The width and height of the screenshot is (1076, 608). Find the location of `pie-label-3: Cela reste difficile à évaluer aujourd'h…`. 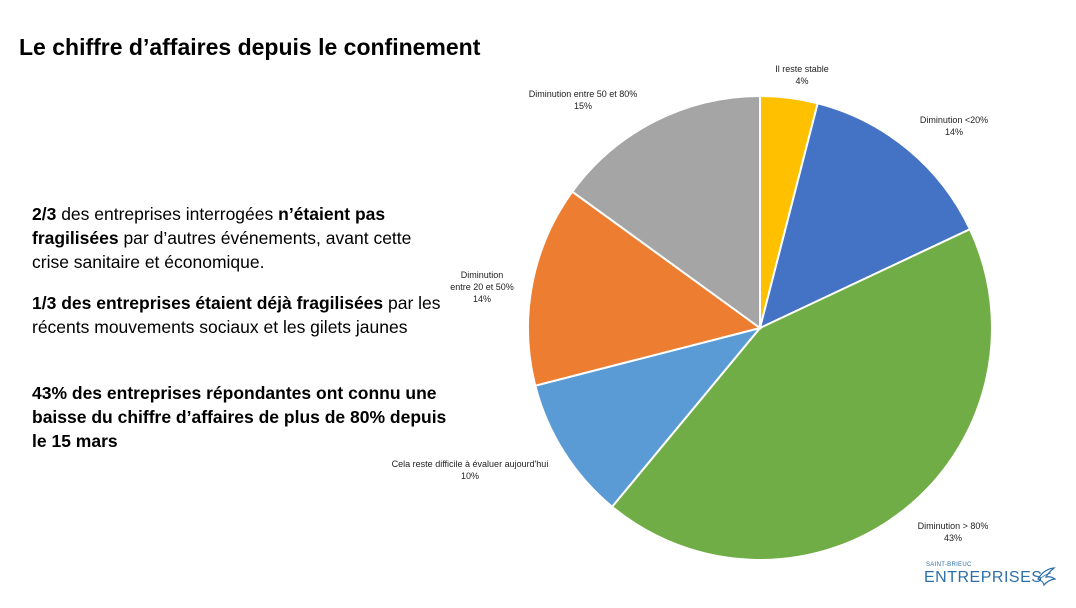

pie-label-3: Cela reste difficile à évaluer aujourd'h… is located at coordinates (470, 470).